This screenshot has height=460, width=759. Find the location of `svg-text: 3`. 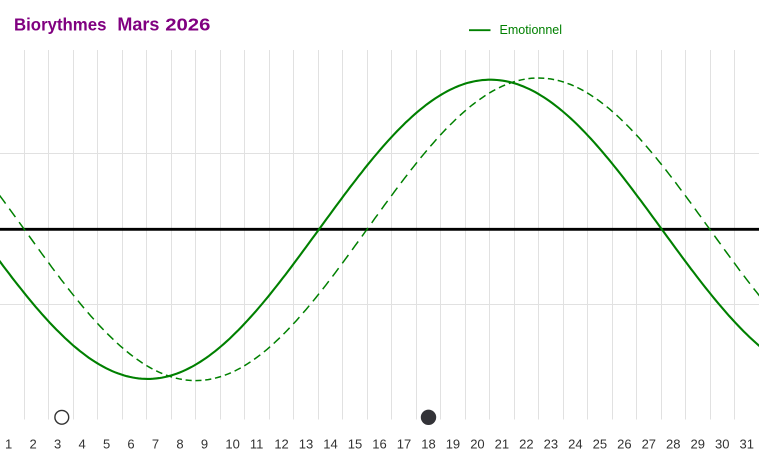

svg-text: 3 is located at coordinates (57, 444).